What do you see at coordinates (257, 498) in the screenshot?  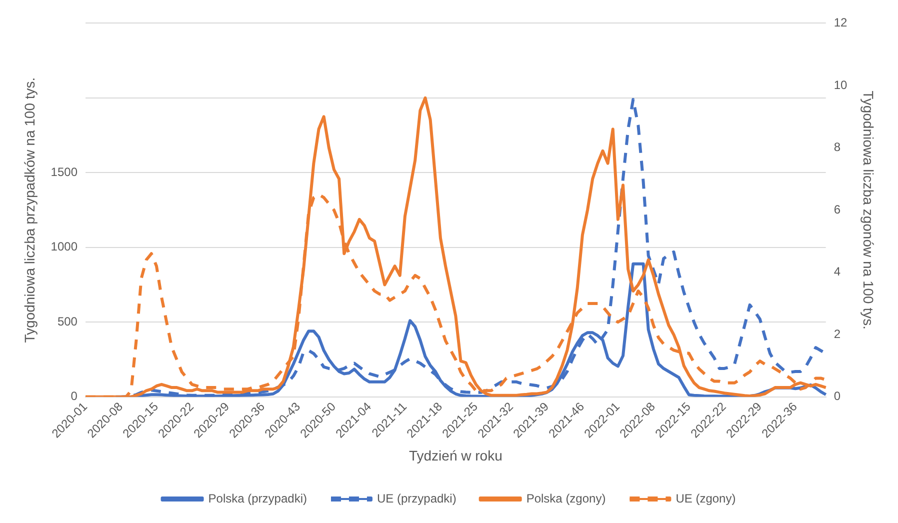 I see `legend-label: Polska (przypadki)` at bounding box center [257, 498].